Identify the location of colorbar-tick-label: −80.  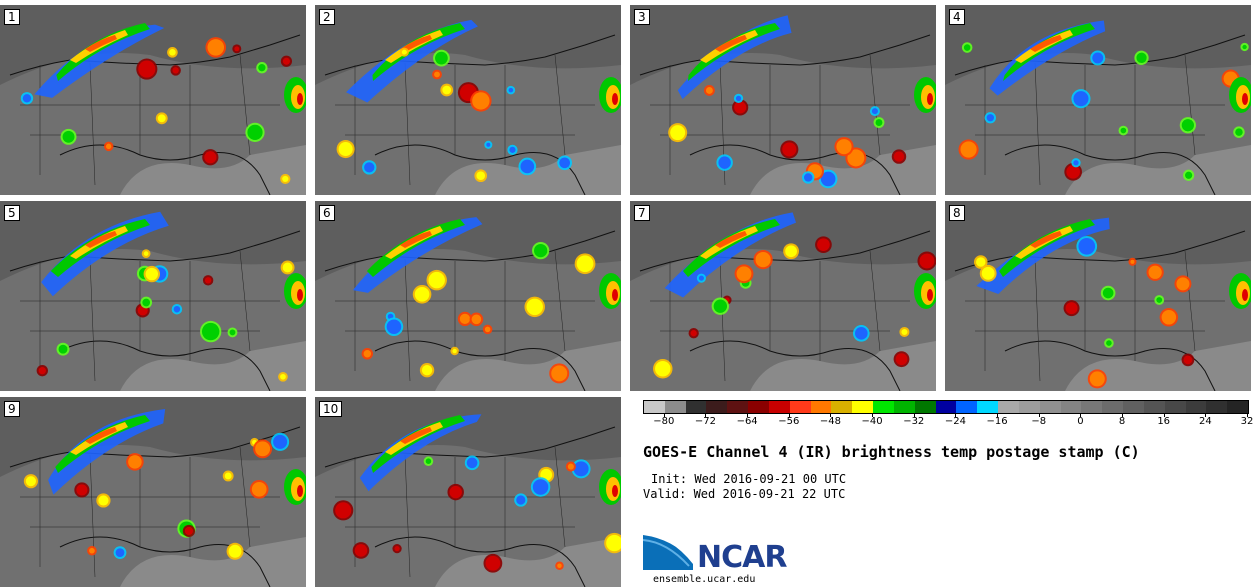
(664, 421).